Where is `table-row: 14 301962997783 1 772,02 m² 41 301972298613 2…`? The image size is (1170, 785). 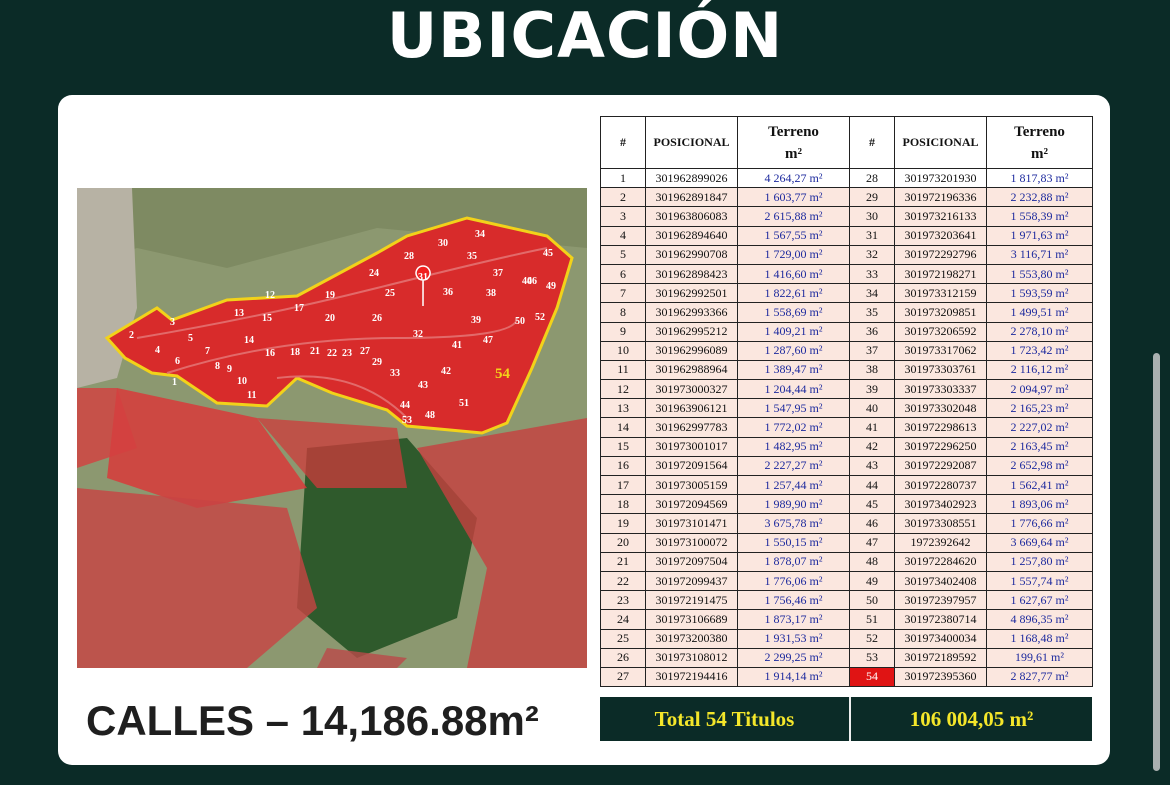
table-row: 14 301962997783 1 772,02 m² 41 301972298613 2… is located at coordinates (846, 427).